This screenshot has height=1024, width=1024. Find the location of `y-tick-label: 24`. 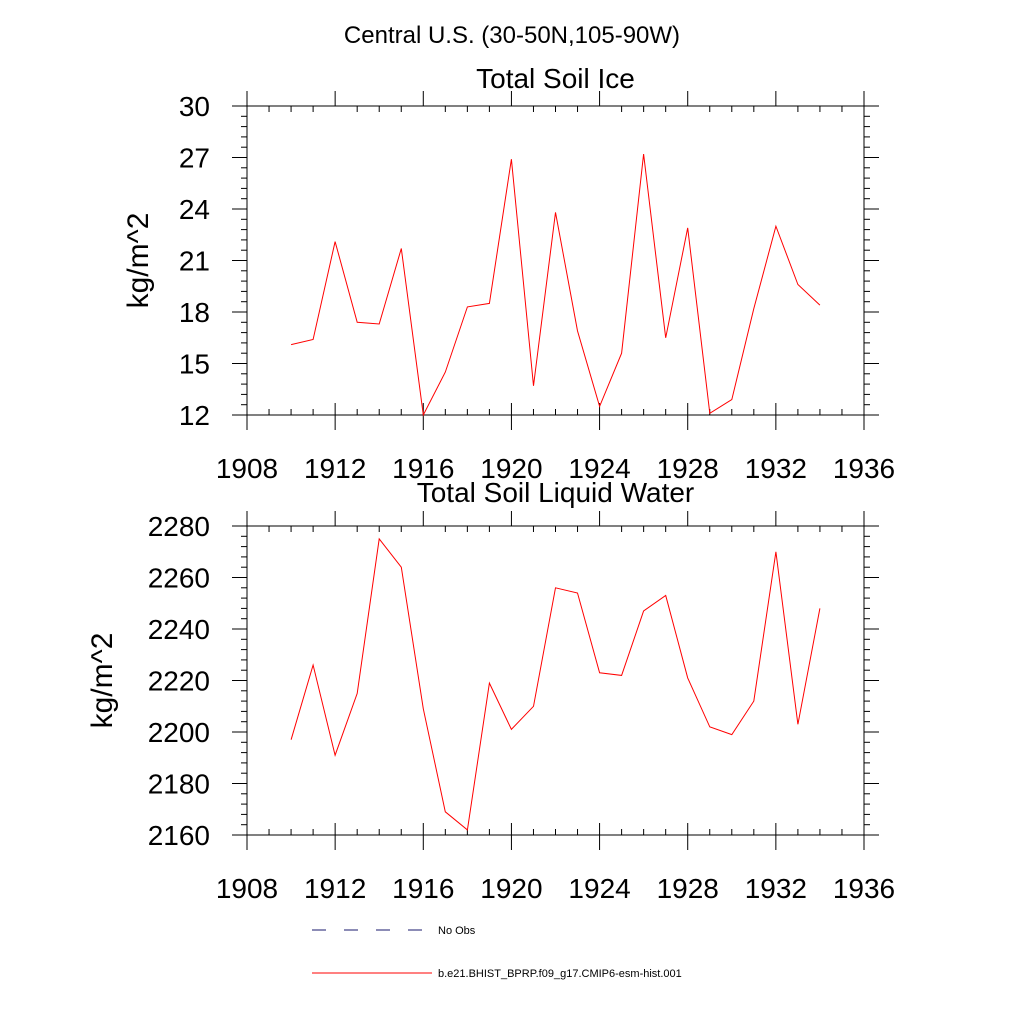

y-tick-label: 24 is located at coordinates (194, 209).